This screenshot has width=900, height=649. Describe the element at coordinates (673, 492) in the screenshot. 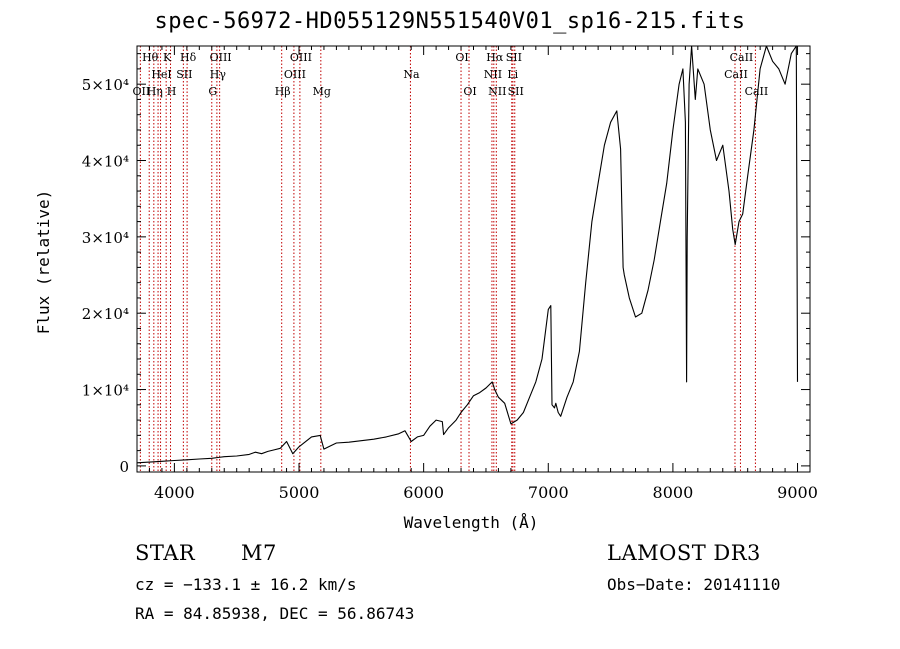

I see `x-tick-label: 8000` at that location.